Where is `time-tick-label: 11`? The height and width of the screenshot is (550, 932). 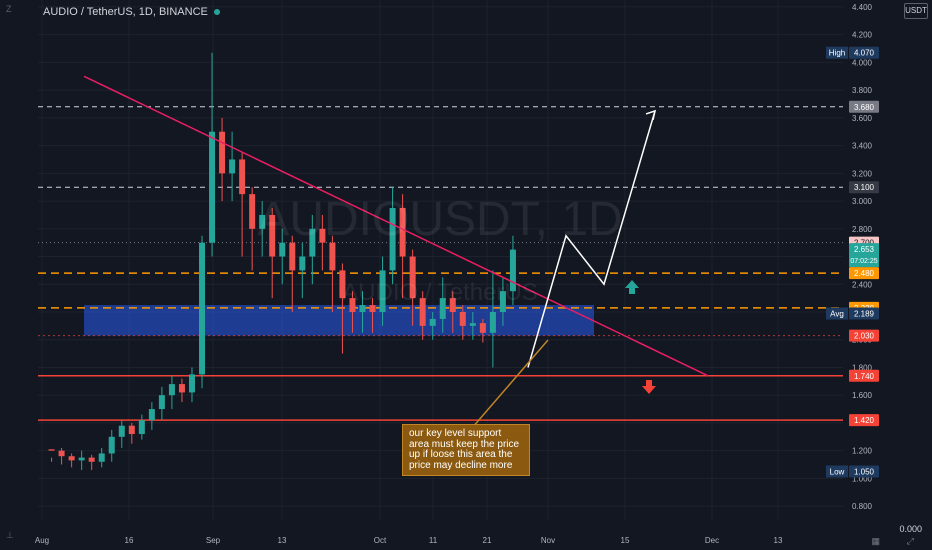 time-tick-label: 11 is located at coordinates (433, 540).